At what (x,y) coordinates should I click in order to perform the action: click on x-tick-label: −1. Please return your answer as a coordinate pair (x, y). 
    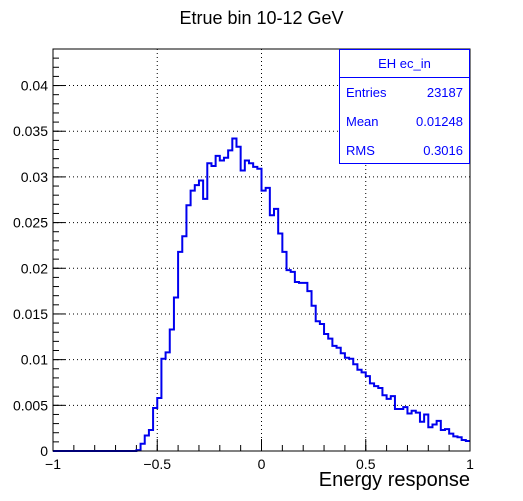
    Looking at the image, I should click on (53, 464).